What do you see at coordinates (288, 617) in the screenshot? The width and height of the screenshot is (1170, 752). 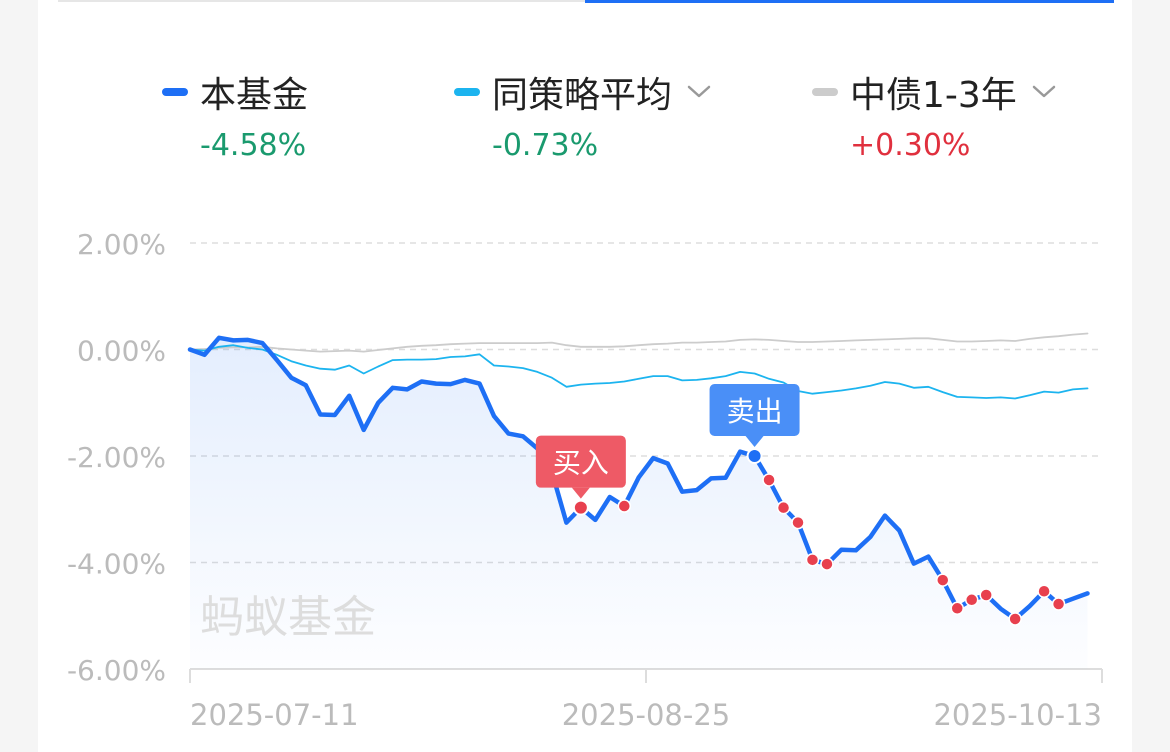 I see `watermark-text: 蚂蚁基金` at bounding box center [288, 617].